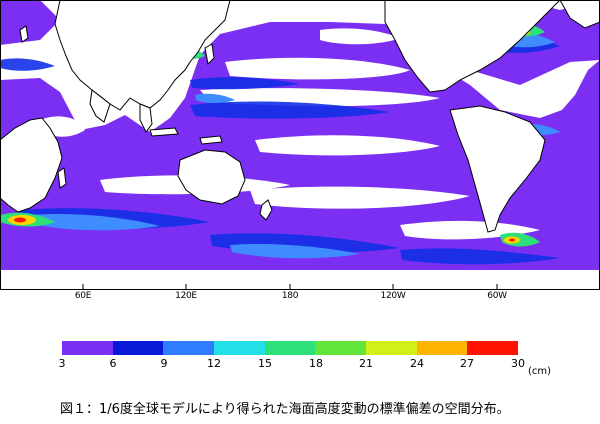 Image resolution: width=600 pixels, height=424 pixels. What do you see at coordinates (579, 14) in the screenshot?
I see `greenland-landmass` at bounding box center [579, 14].